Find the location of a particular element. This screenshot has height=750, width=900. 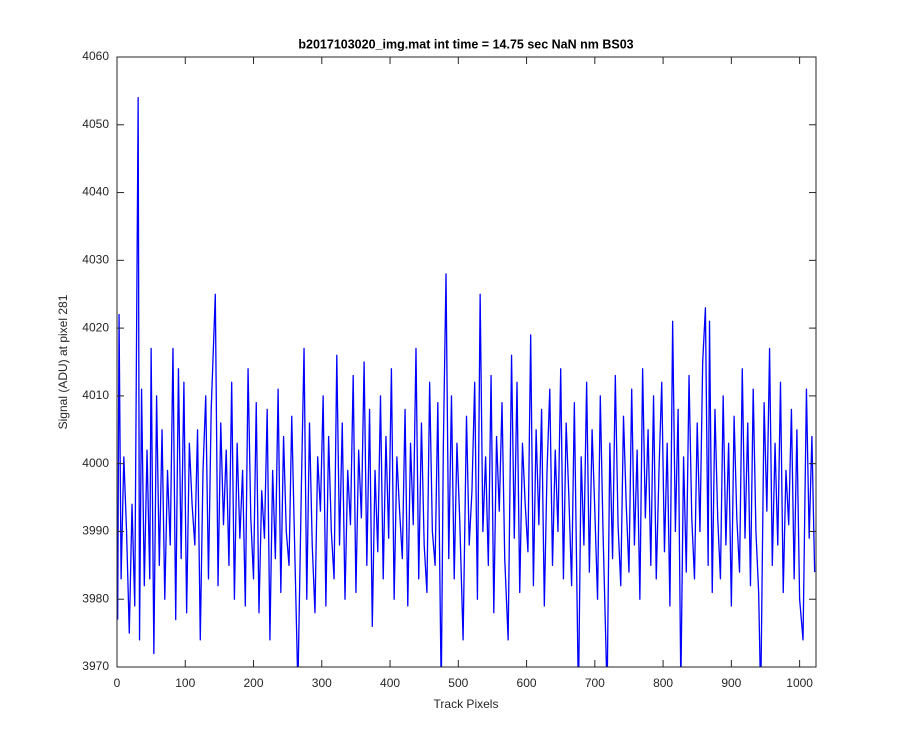

x-tick-label: 300 is located at coordinates (322, 683).